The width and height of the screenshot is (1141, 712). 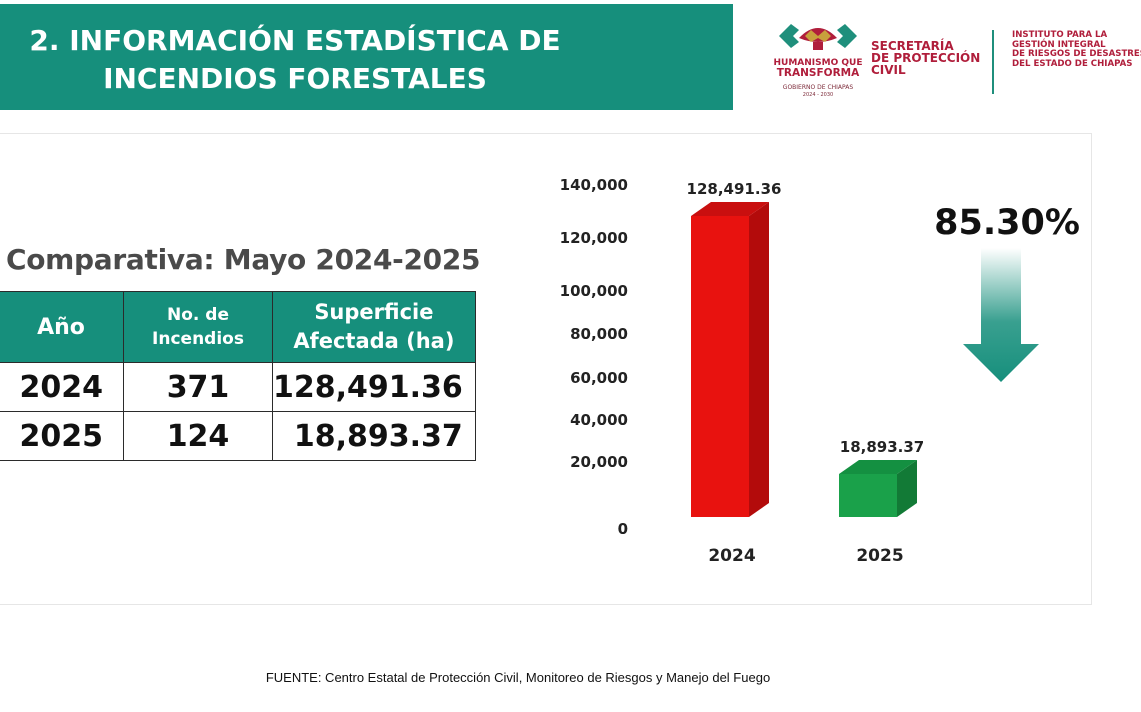 What do you see at coordinates (888, 70) in the screenshot?
I see `secretaria-line: CIVIL` at bounding box center [888, 70].